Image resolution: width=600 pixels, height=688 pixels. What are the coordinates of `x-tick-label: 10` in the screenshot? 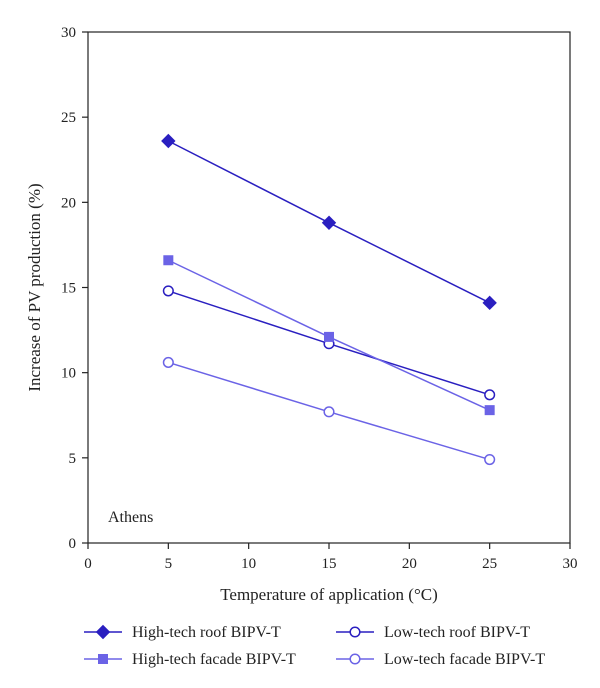 It's located at (248, 564).